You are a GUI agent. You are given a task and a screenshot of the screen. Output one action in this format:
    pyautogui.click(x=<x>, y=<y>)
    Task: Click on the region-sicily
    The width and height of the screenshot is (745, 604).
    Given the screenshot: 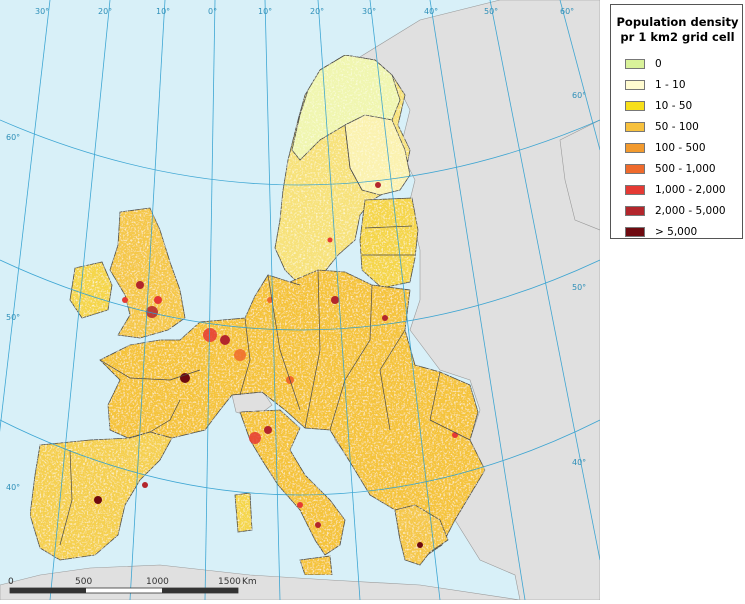 What is the action you would take?
    pyautogui.click(x=316, y=565)
    